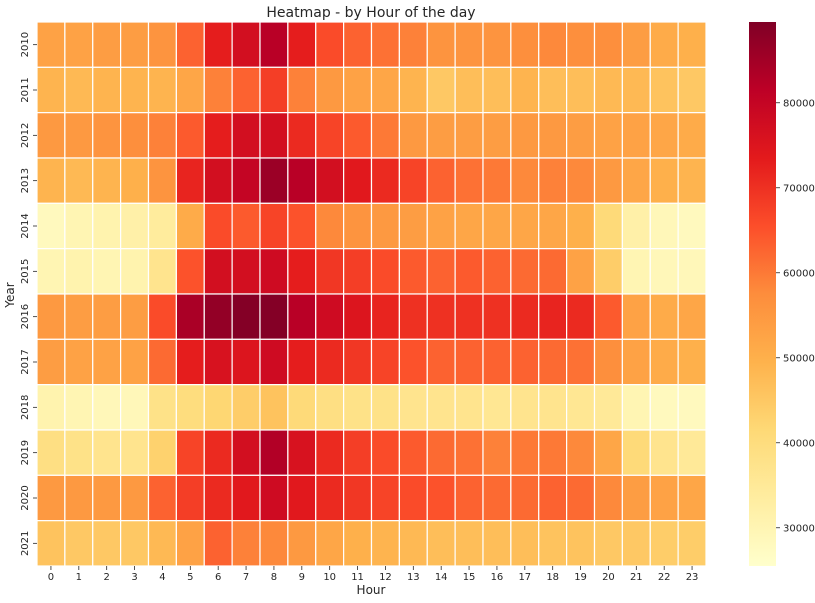 The image size is (815, 603). I want to click on colorbar-tick-label: 50000, so click(799, 358).